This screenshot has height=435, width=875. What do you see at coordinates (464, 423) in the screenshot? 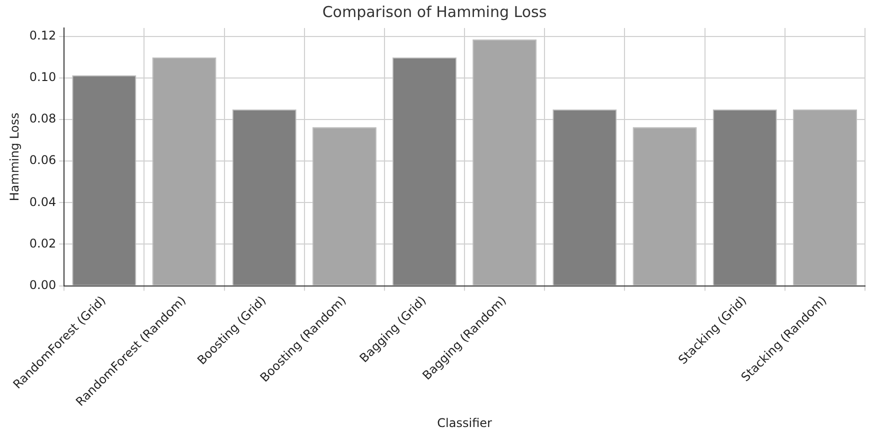
I see `x-axis-title: Classifier` at bounding box center [464, 423].